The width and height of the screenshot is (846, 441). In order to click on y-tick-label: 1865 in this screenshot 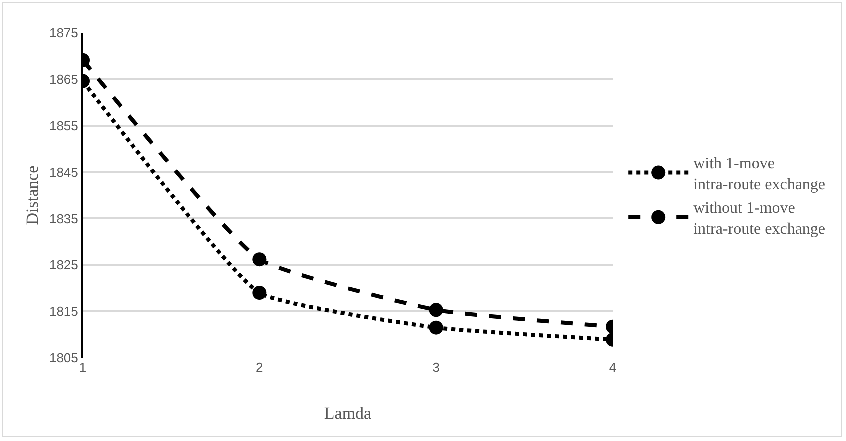, I will do `click(63, 79)`.